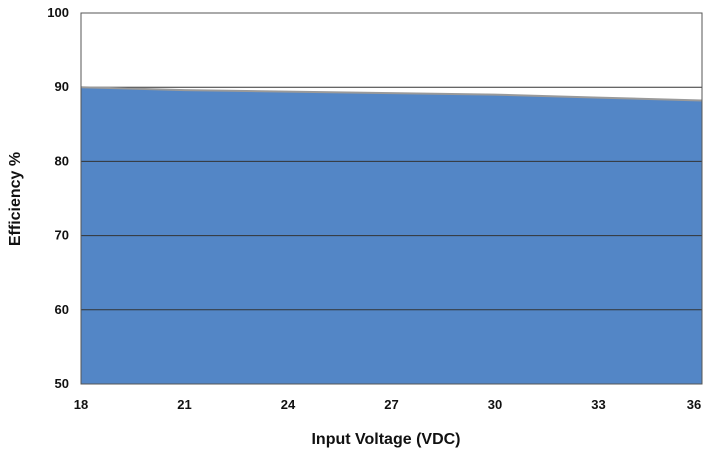 This screenshot has height=451, width=711. What do you see at coordinates (288, 404) in the screenshot?
I see `x-tick-label-24: 24` at bounding box center [288, 404].